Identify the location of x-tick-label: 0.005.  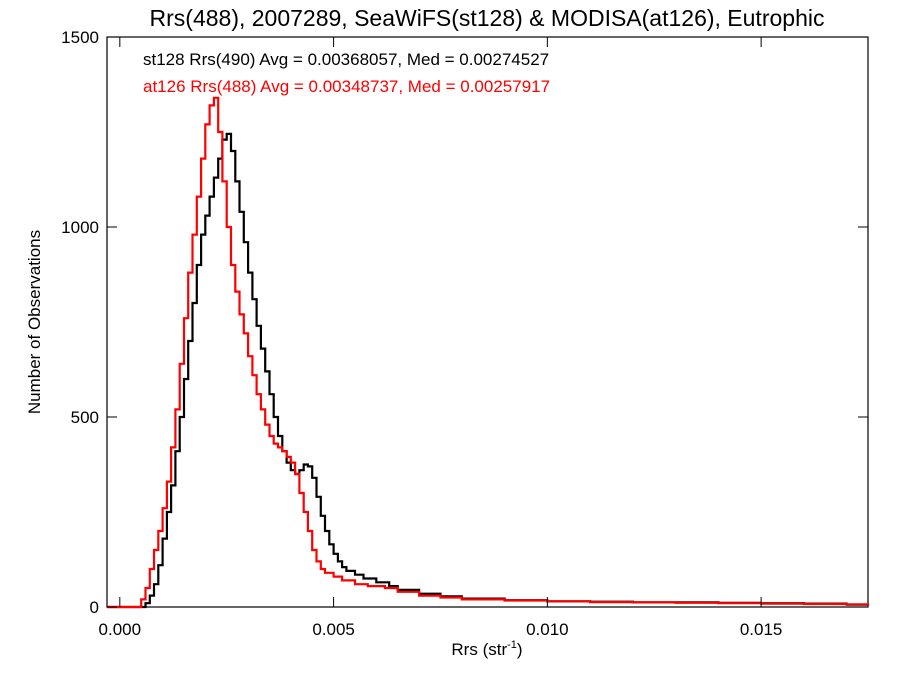
(333, 629).